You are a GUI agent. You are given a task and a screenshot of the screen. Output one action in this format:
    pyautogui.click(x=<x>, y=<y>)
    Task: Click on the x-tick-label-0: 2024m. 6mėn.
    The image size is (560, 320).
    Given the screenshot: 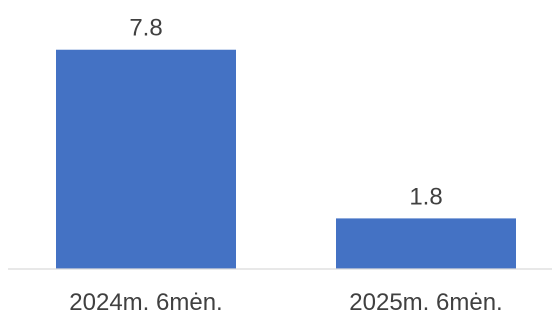 What is the action you would take?
    pyautogui.click(x=145, y=302)
    